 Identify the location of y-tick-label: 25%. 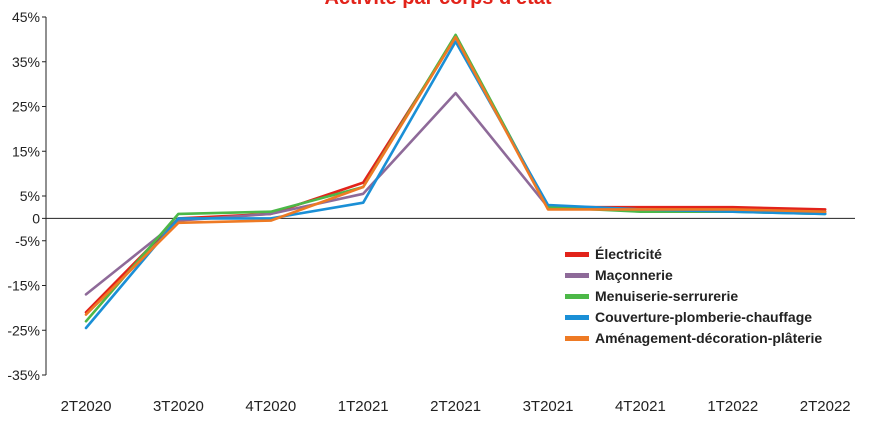
(26, 107).